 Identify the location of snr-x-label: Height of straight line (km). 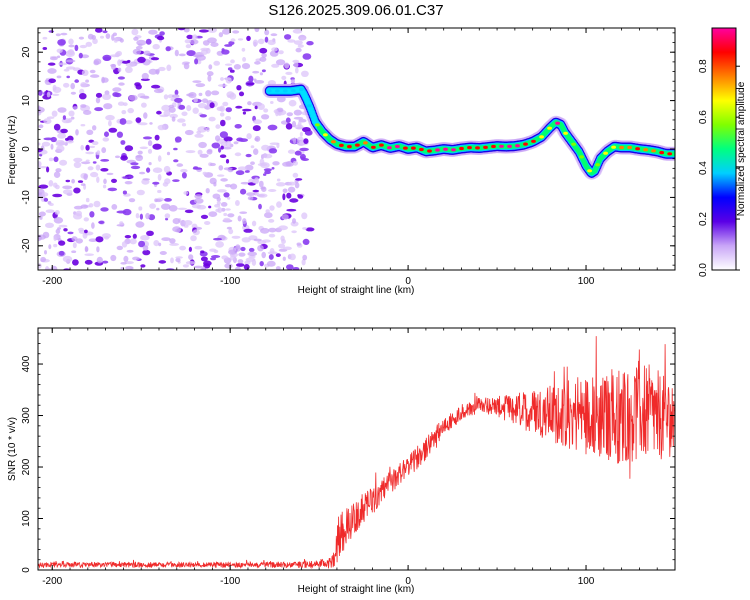
(356, 589).